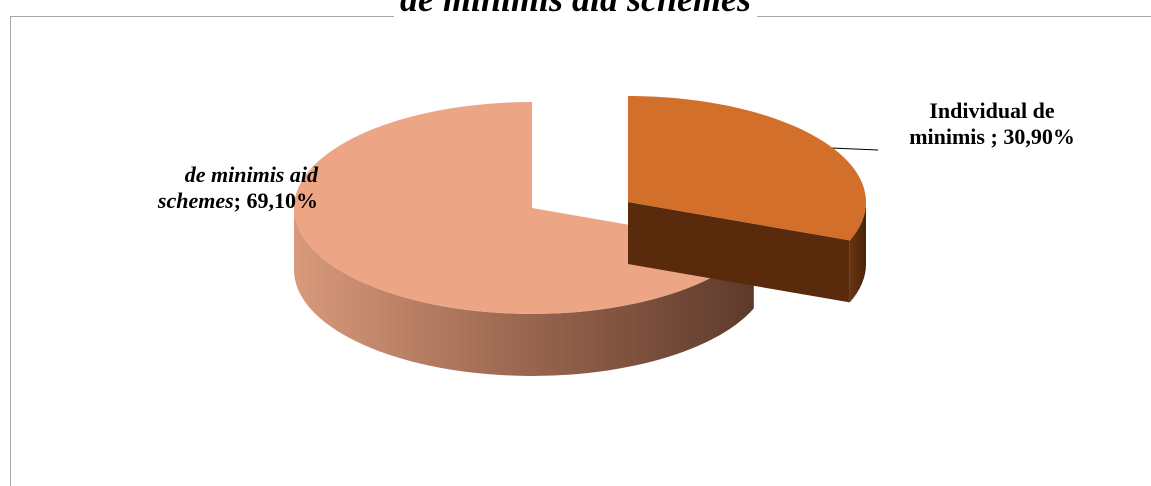 This screenshot has width=1151, height=486. Describe the element at coordinates (994, 136) in the screenshot. I see `slice-label-individual-sep: ;` at that location.